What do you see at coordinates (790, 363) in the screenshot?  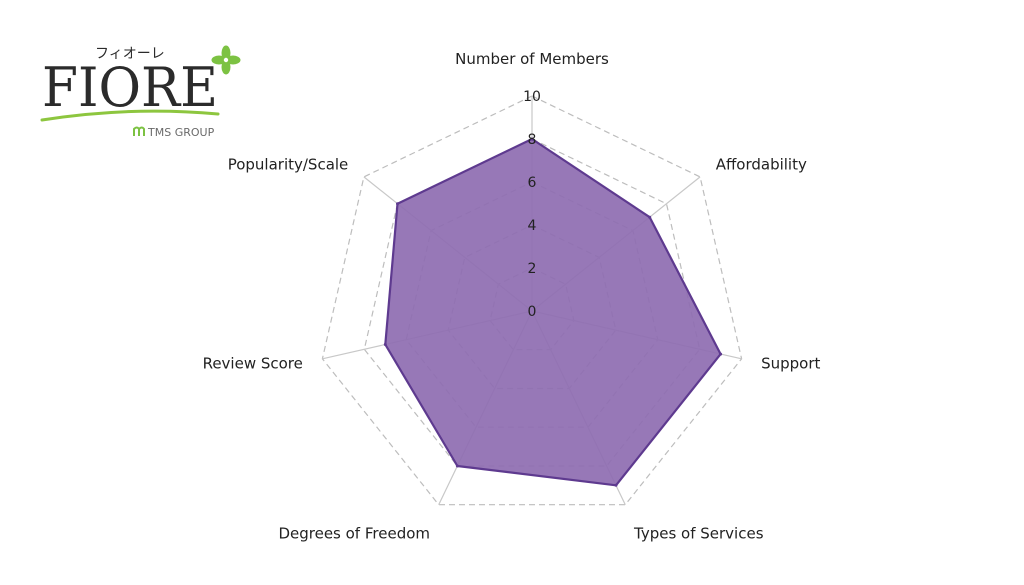 I see `axis-label-2: Support` at bounding box center [790, 363].